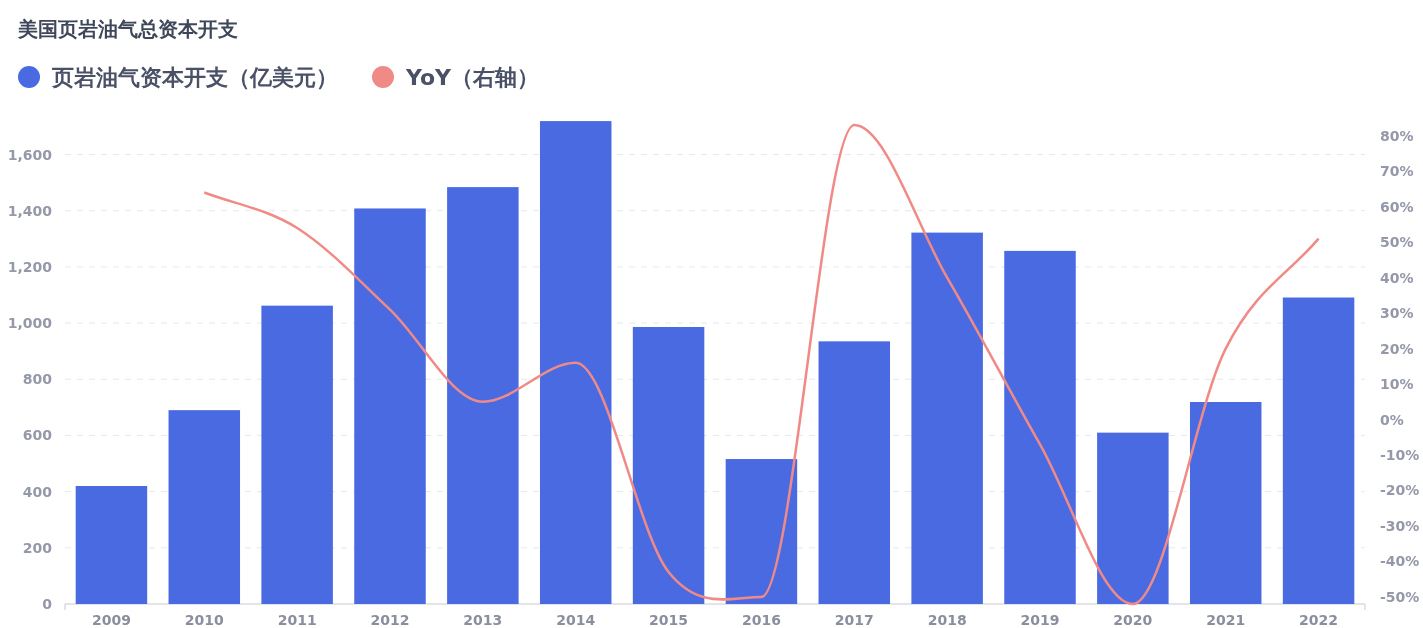 This screenshot has width=1423, height=628. I want to click on y-tick-label: 1,000, so click(30, 323).